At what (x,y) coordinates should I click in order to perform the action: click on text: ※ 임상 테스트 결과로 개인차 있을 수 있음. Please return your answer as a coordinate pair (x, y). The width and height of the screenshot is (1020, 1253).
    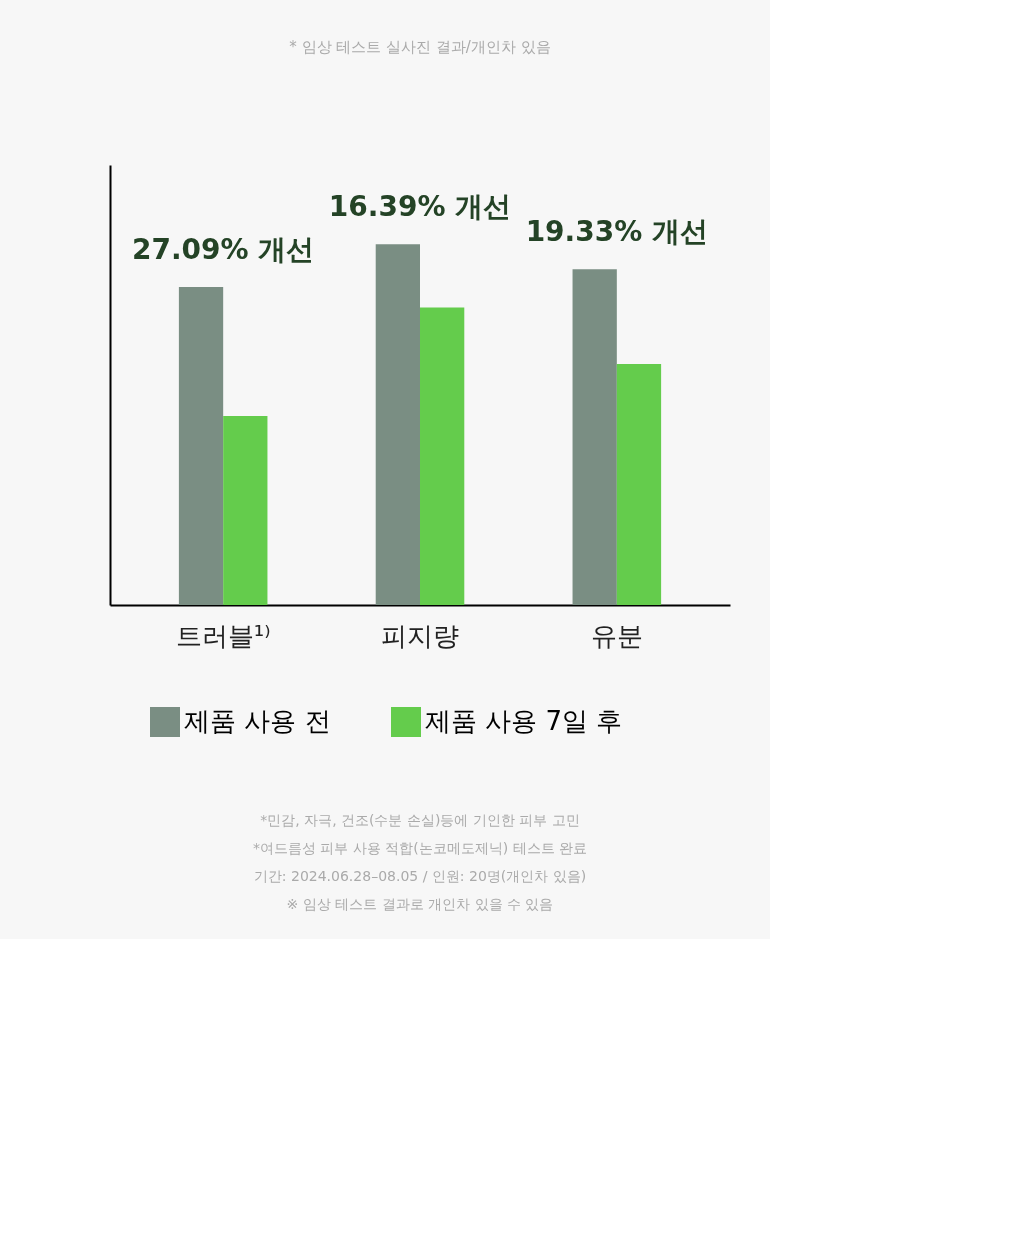
    Looking at the image, I should click on (420, 904).